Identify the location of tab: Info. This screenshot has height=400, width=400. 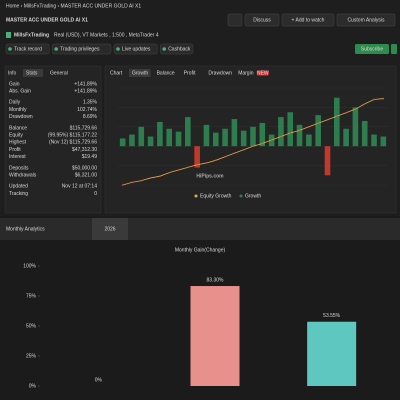
(12, 73).